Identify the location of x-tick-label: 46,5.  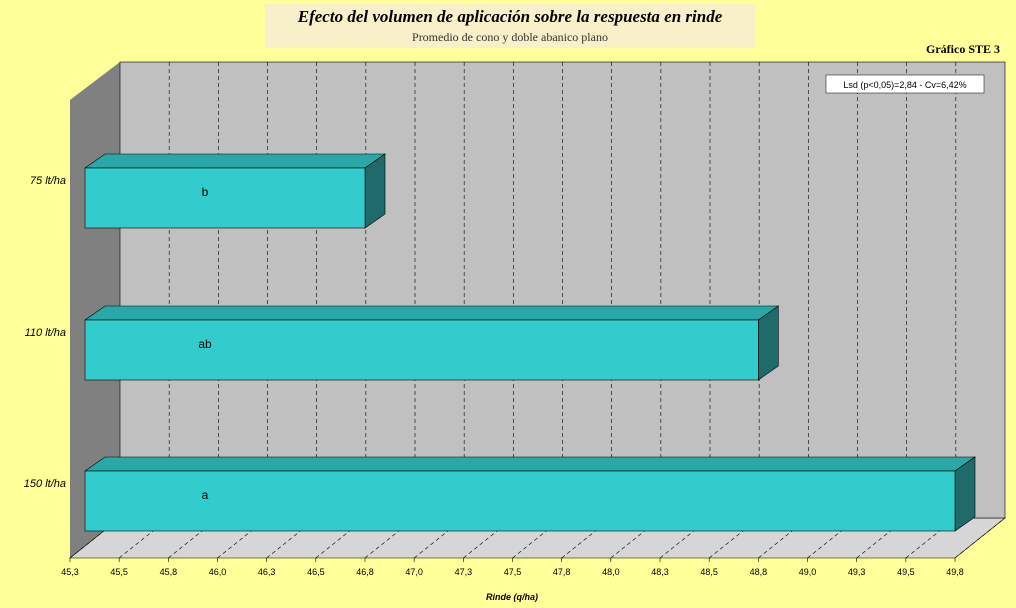
(316, 572).